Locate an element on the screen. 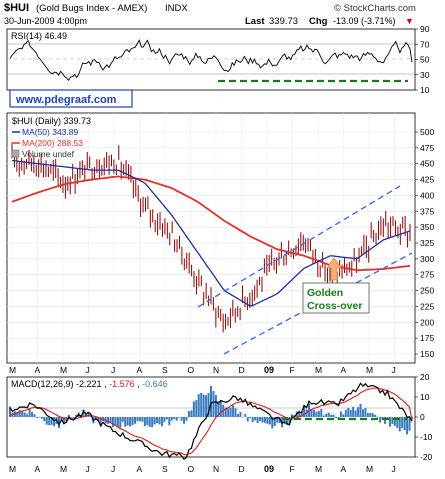 This screenshot has width=445, height=479. price-tick-label: 450 is located at coordinates (427, 164).